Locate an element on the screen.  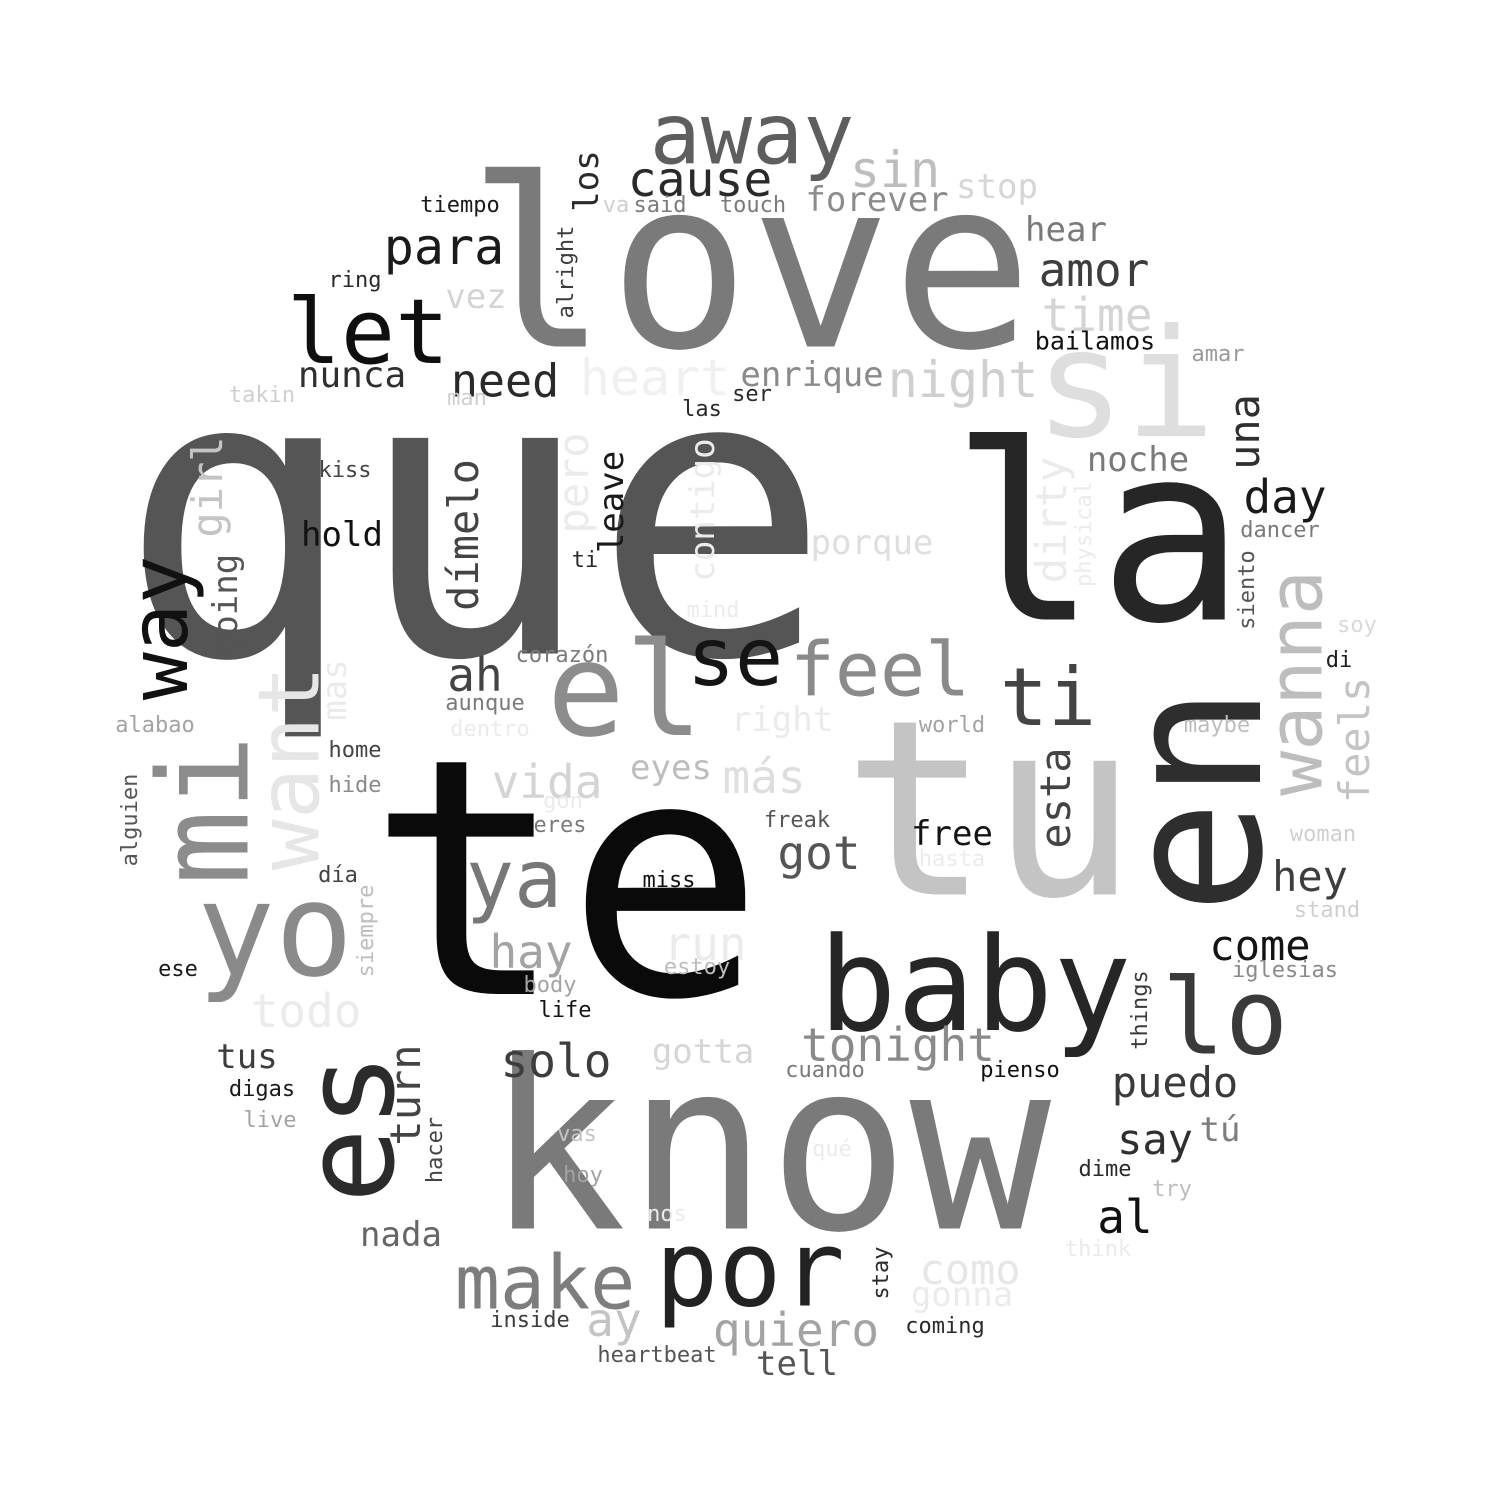
word-mind: mind is located at coordinates (713, 610).